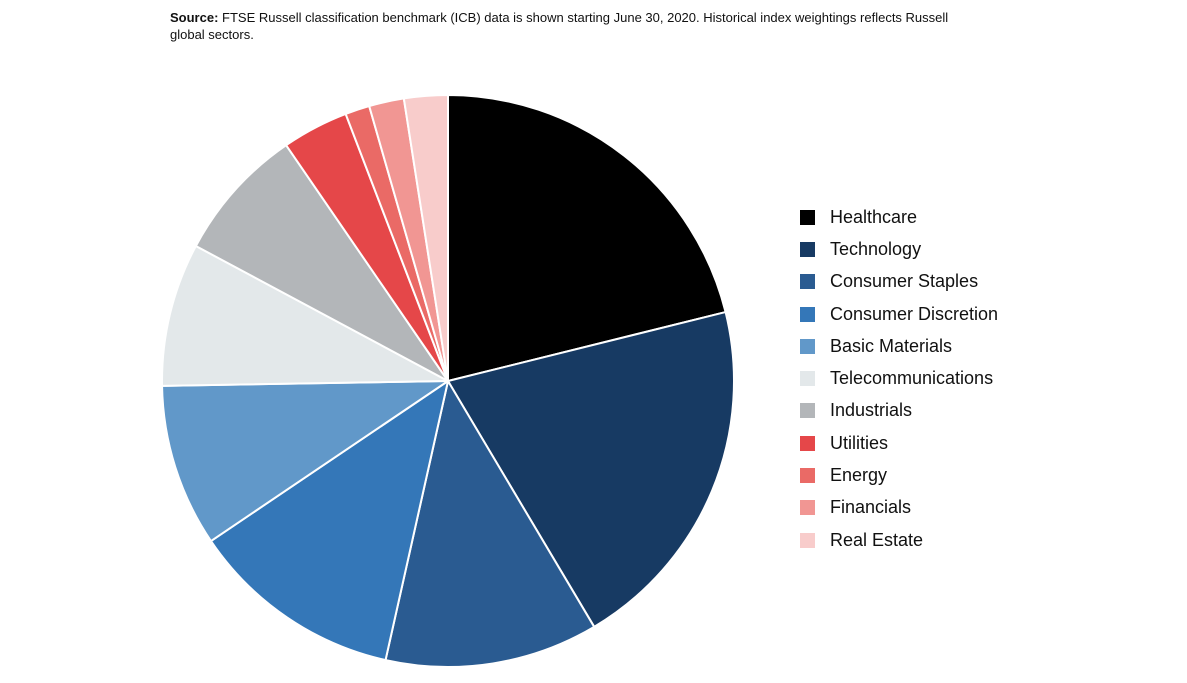  What do you see at coordinates (874, 216) in the screenshot?
I see `legend-label: Healthcare` at bounding box center [874, 216].